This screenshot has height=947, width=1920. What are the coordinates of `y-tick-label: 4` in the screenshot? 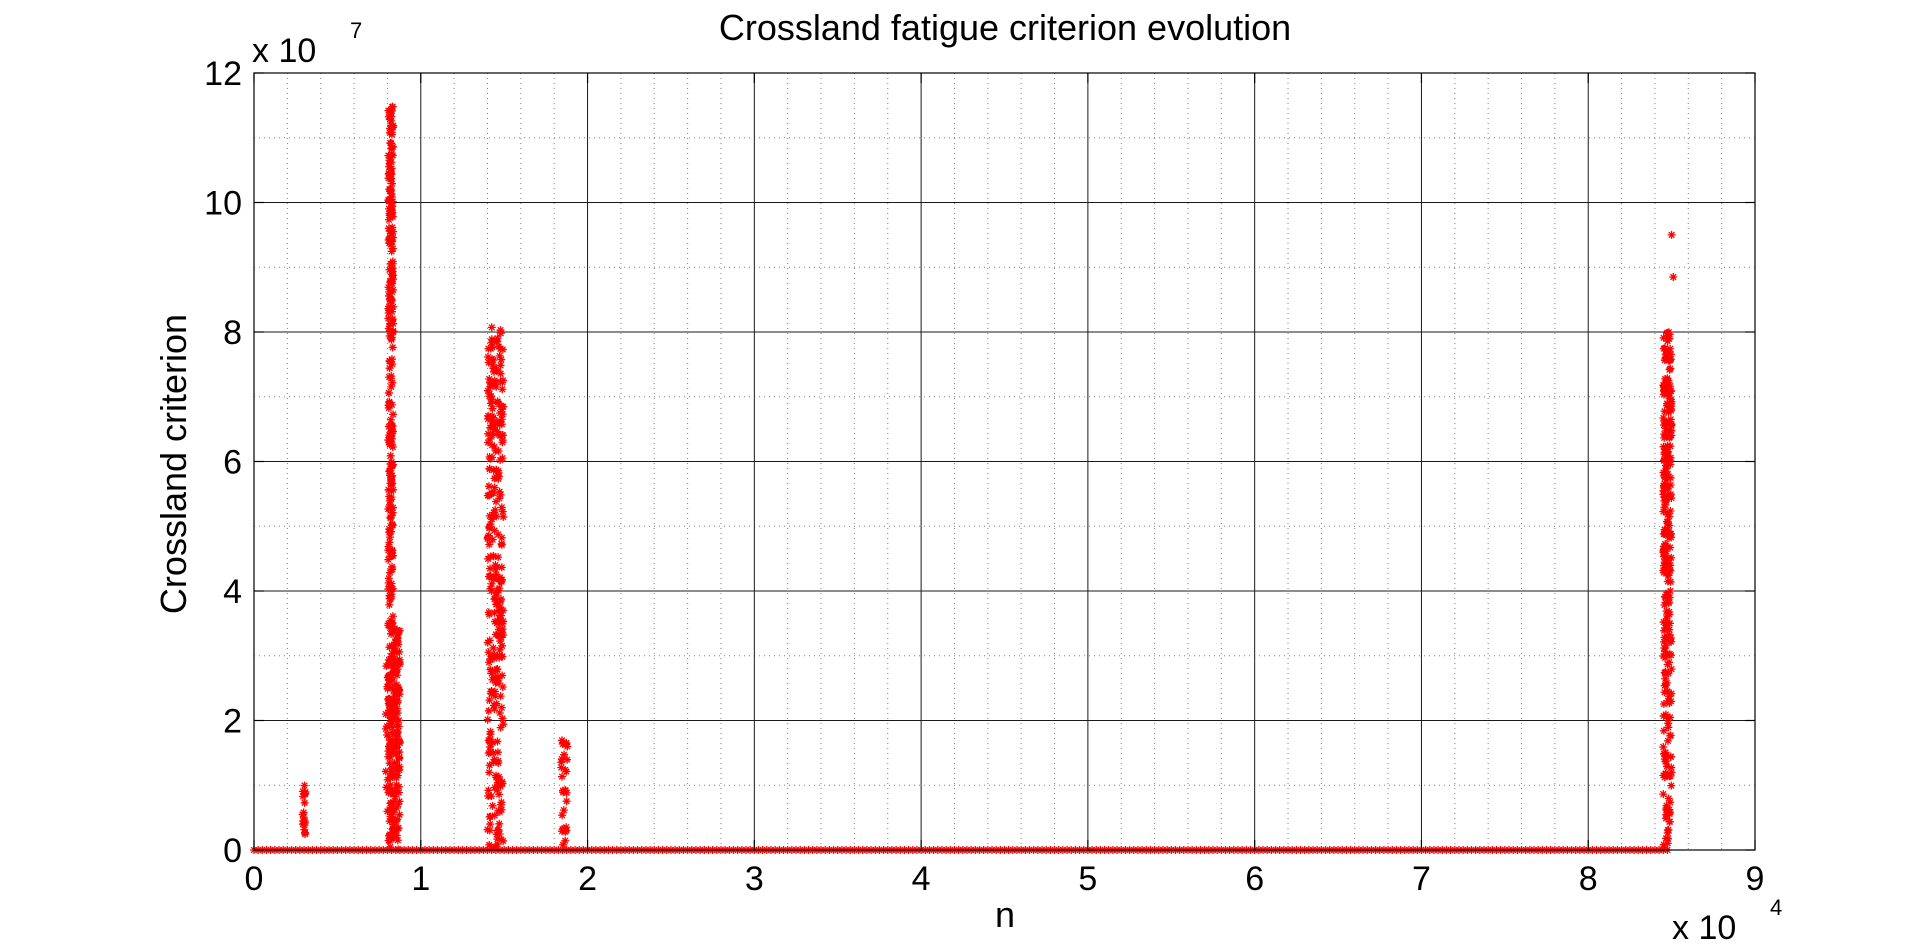 It's located at (232, 592).